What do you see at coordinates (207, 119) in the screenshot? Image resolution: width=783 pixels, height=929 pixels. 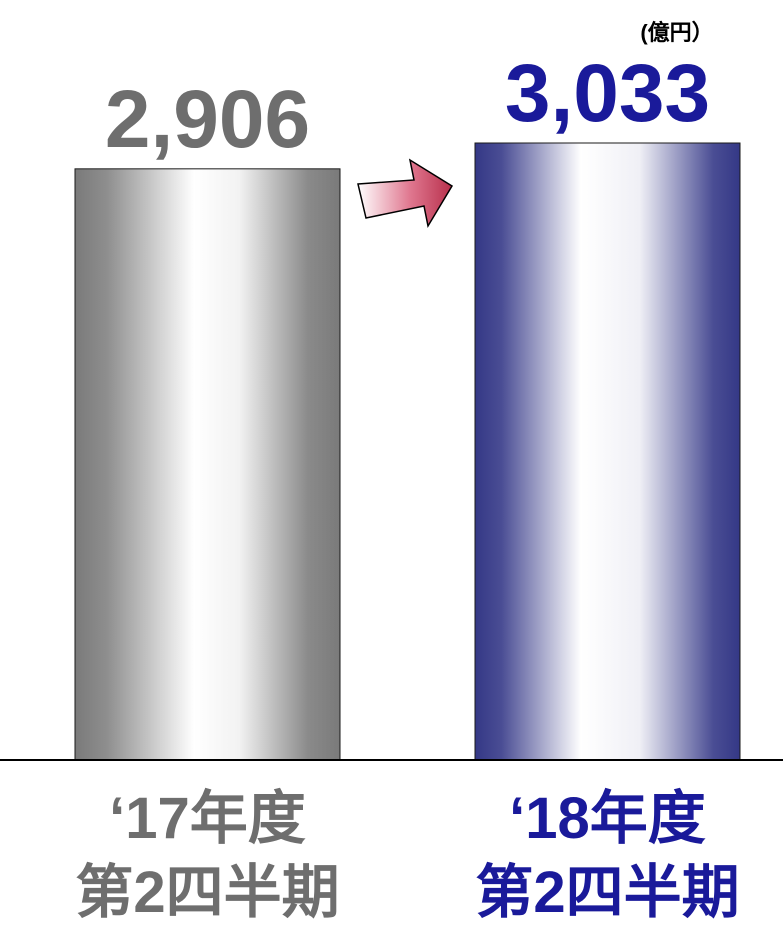 I see `value-label-2017-q2: 2,906` at bounding box center [207, 119].